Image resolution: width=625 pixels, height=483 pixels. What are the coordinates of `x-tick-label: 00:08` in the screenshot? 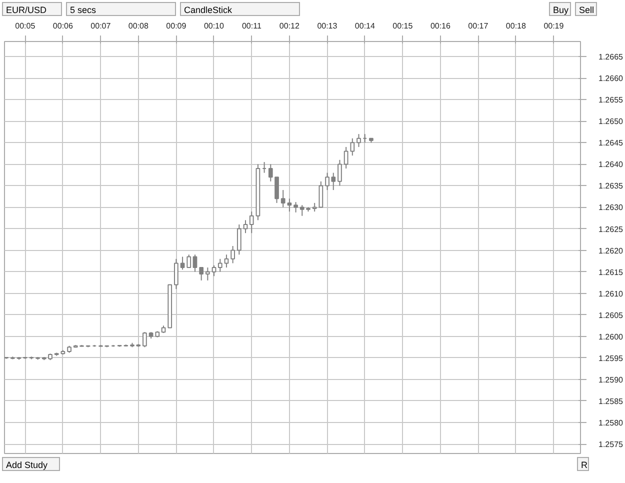 It's located at (138, 26).